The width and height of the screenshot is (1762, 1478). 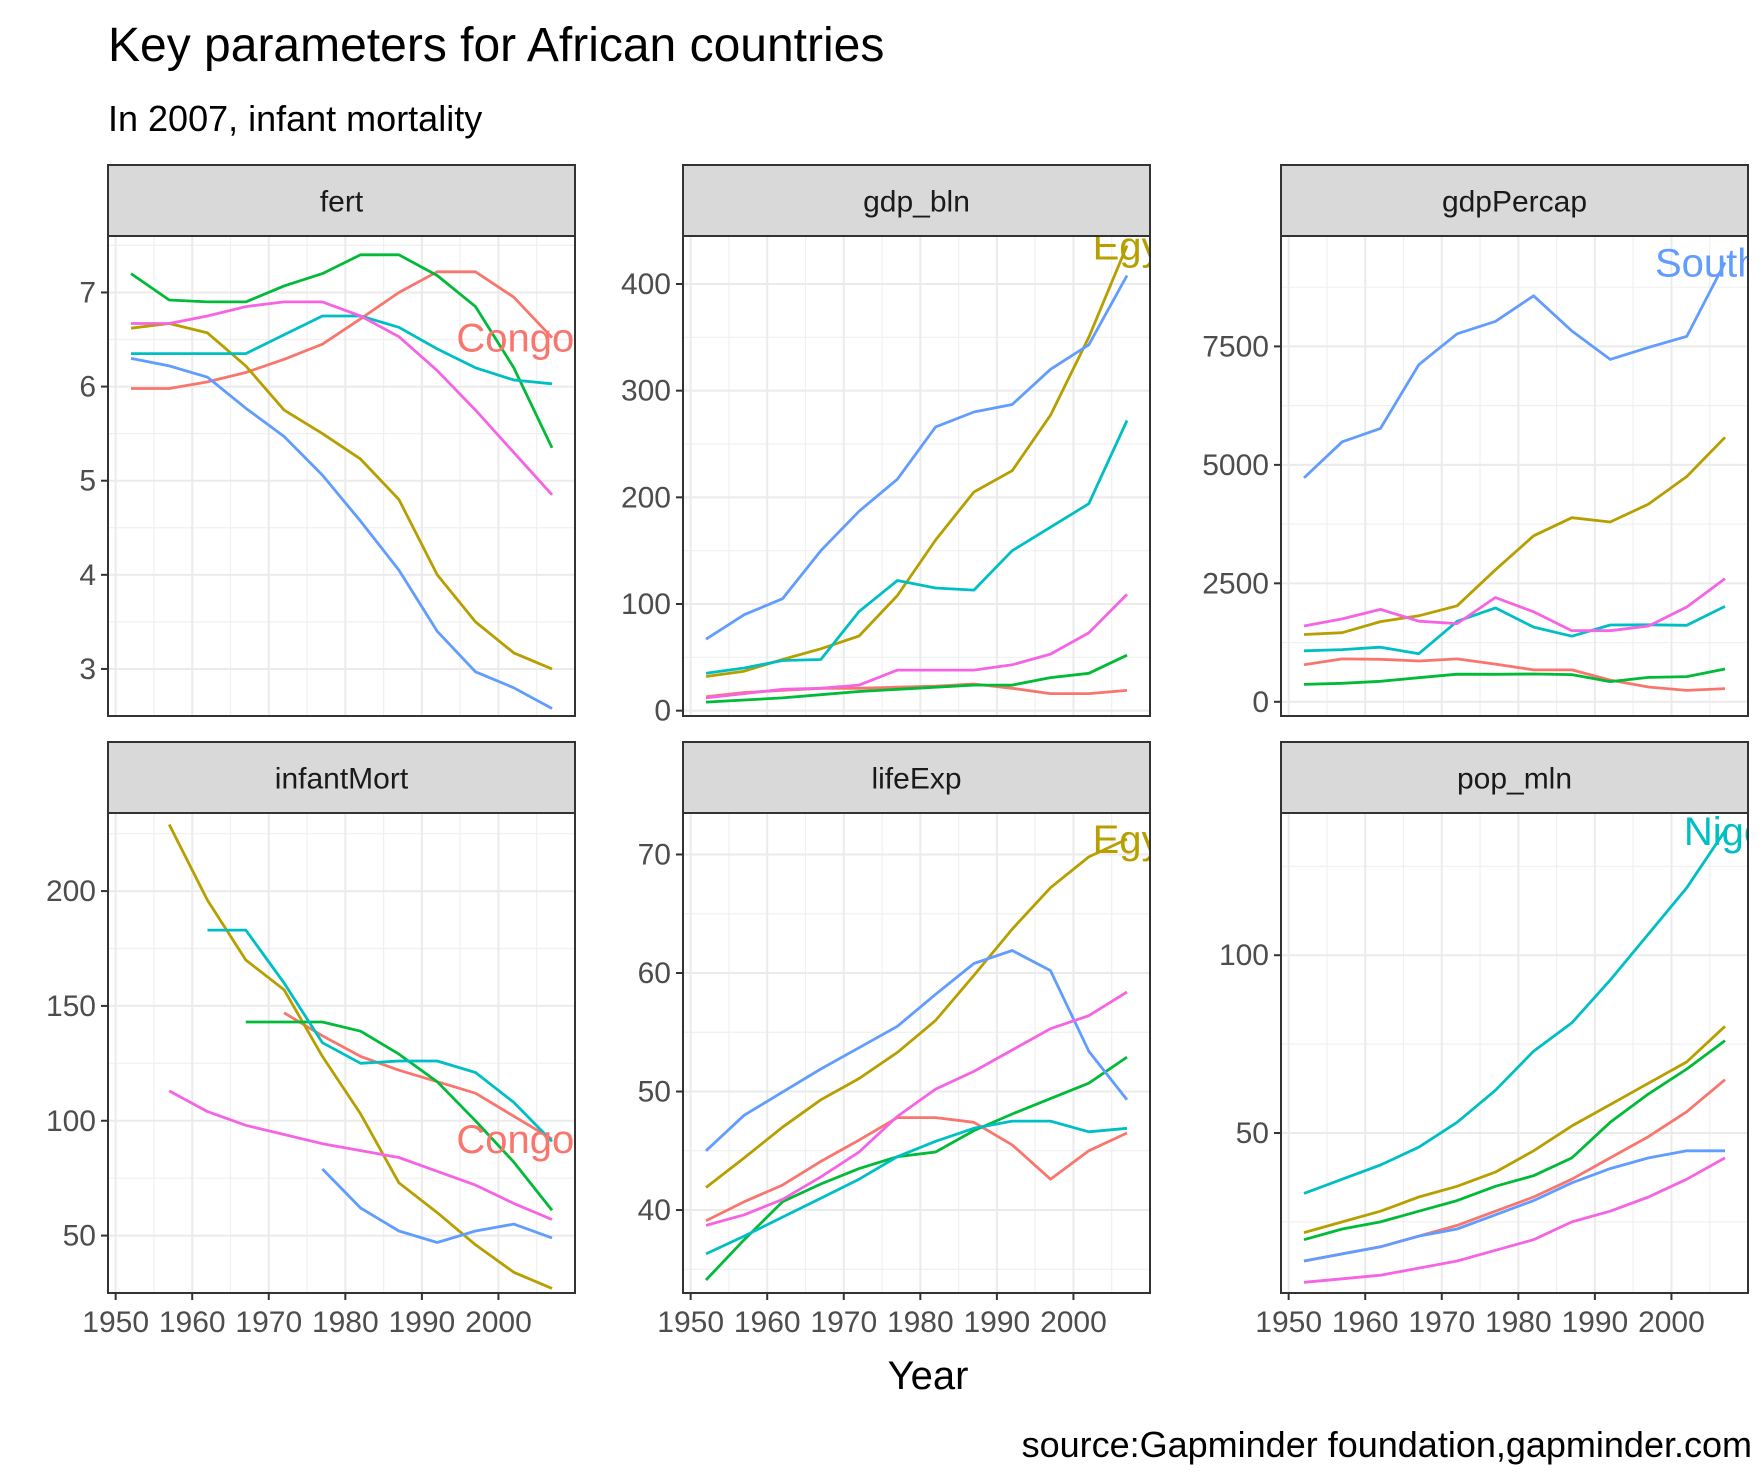 I want to click on facet-strip-label: gdpPercap, so click(x=1514, y=202).